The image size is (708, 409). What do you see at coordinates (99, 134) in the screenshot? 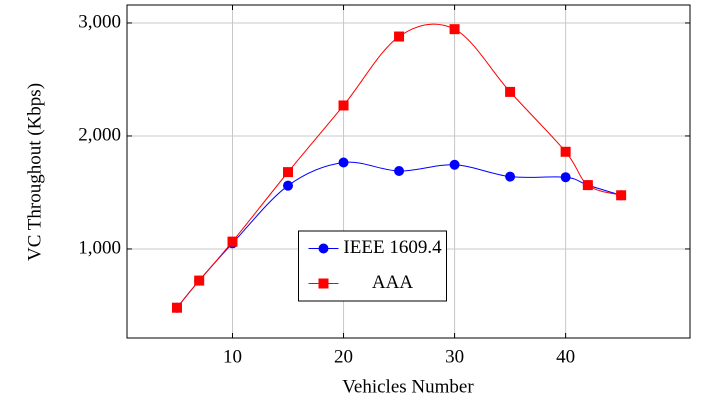
I see `y-tick-label: 2,000` at bounding box center [99, 134].